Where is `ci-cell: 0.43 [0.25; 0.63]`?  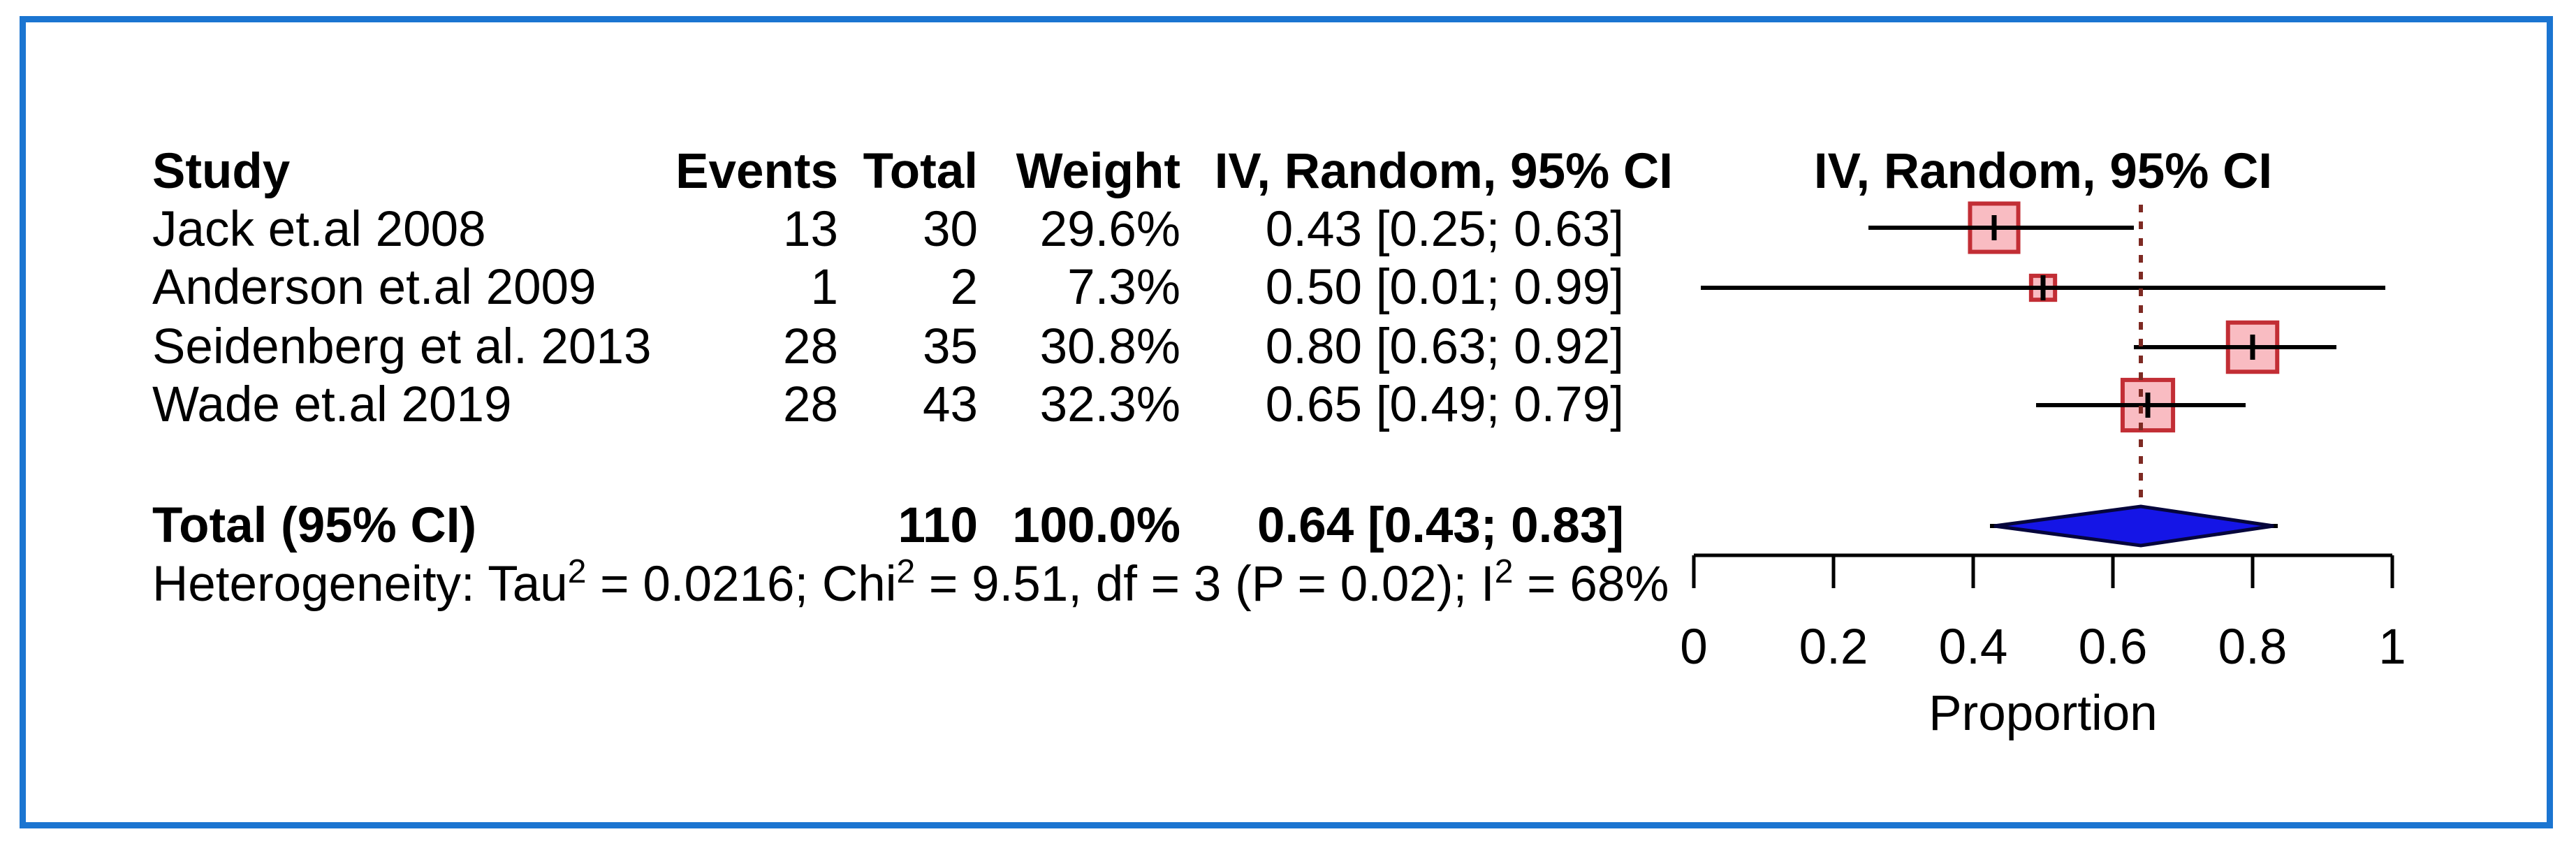
ci-cell: 0.43 [0.25; 0.63] is located at coordinates (1445, 229).